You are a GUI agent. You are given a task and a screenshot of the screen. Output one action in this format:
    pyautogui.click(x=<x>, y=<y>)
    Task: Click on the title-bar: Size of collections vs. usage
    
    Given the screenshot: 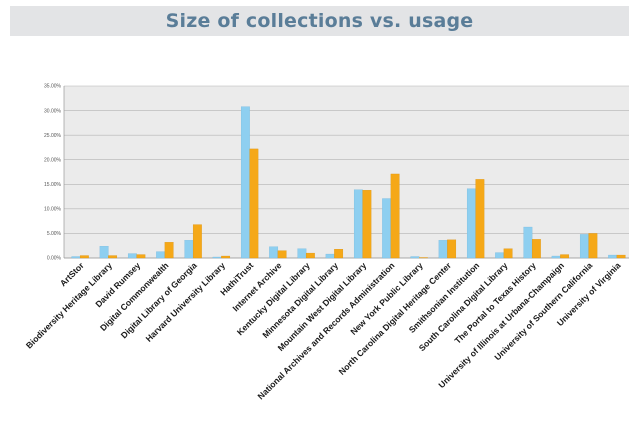 What is the action you would take?
    pyautogui.click(x=319, y=21)
    